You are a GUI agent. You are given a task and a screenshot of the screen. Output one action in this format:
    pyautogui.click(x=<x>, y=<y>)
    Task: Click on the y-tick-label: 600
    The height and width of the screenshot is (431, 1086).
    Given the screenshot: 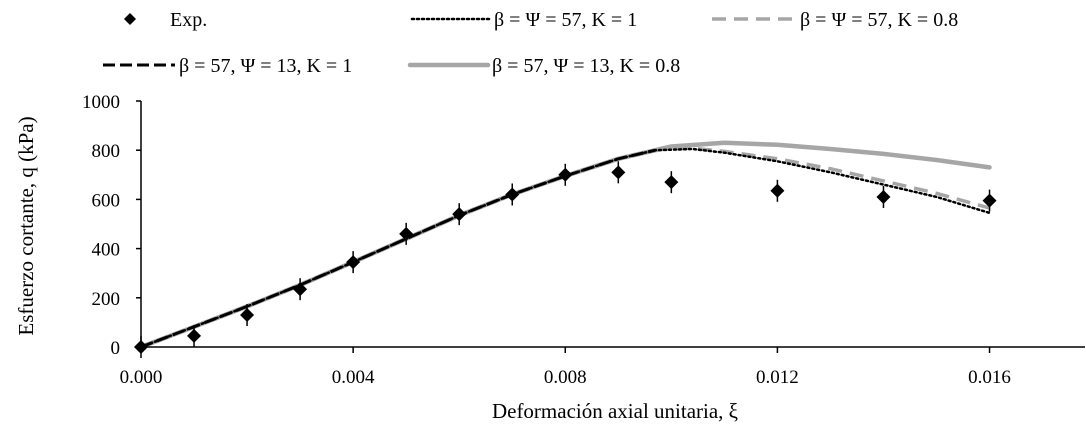 What is the action you would take?
    pyautogui.click(x=106, y=200)
    